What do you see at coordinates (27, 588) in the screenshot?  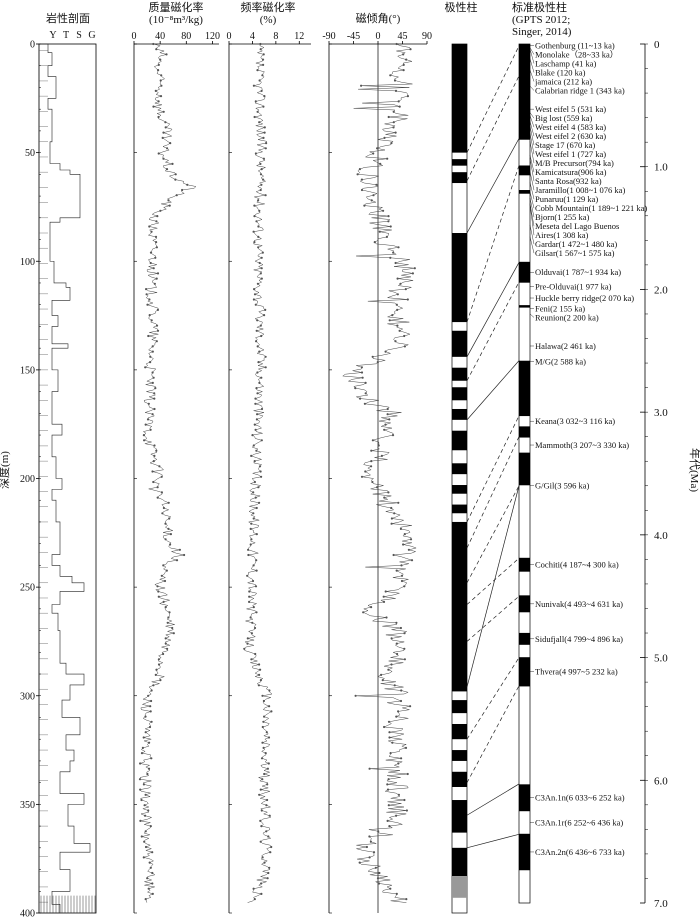 I see `depth-tick-label: 250` at bounding box center [27, 588].